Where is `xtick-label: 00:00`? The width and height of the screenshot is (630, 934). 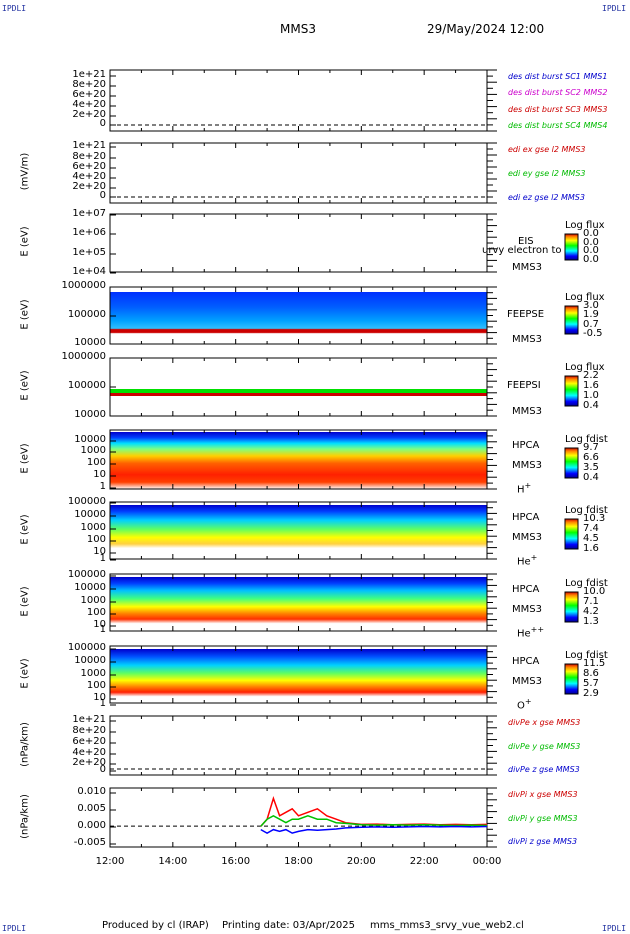
xtick-label: 00:00 is located at coordinates (487, 861).